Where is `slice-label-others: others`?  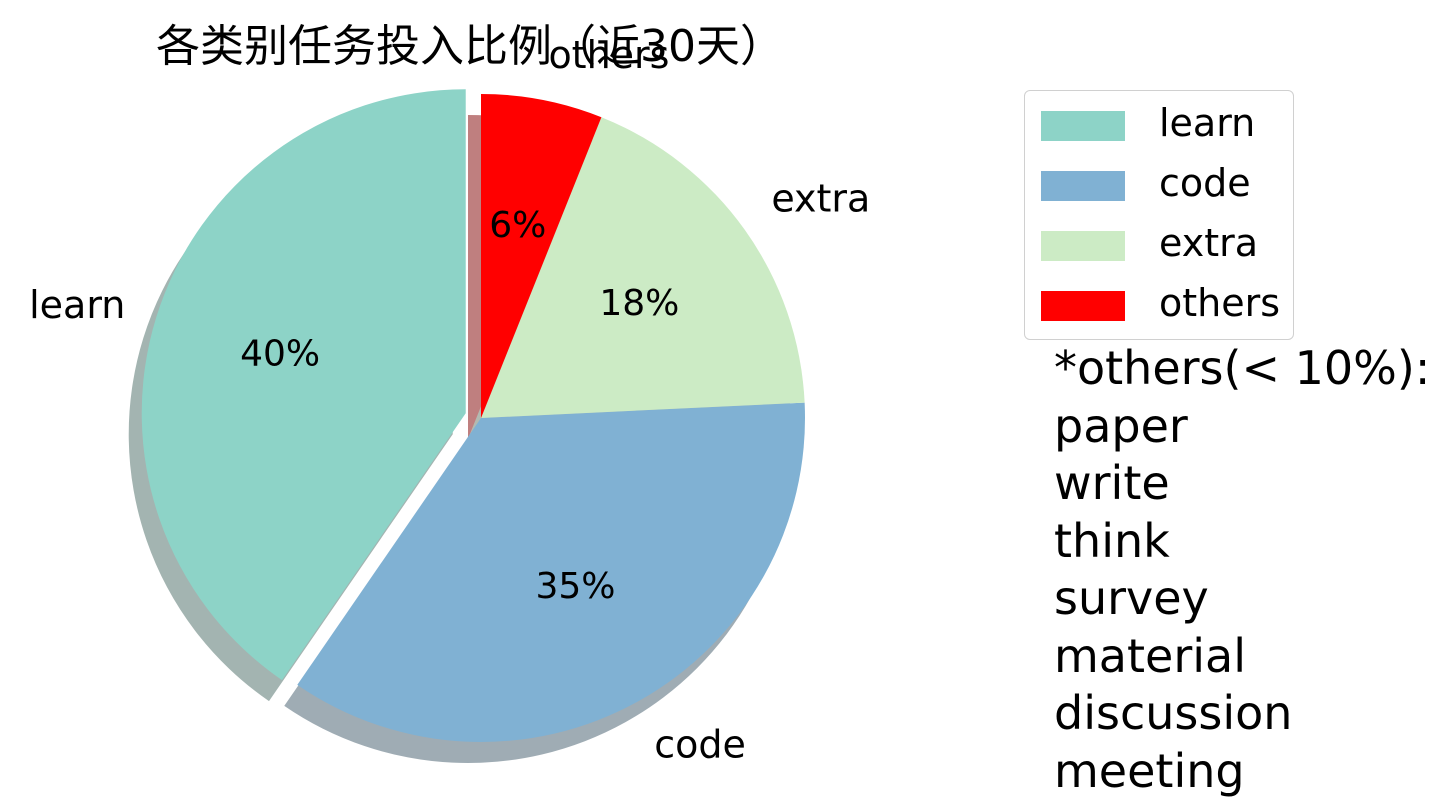 slice-label-others: others is located at coordinates (608, 55).